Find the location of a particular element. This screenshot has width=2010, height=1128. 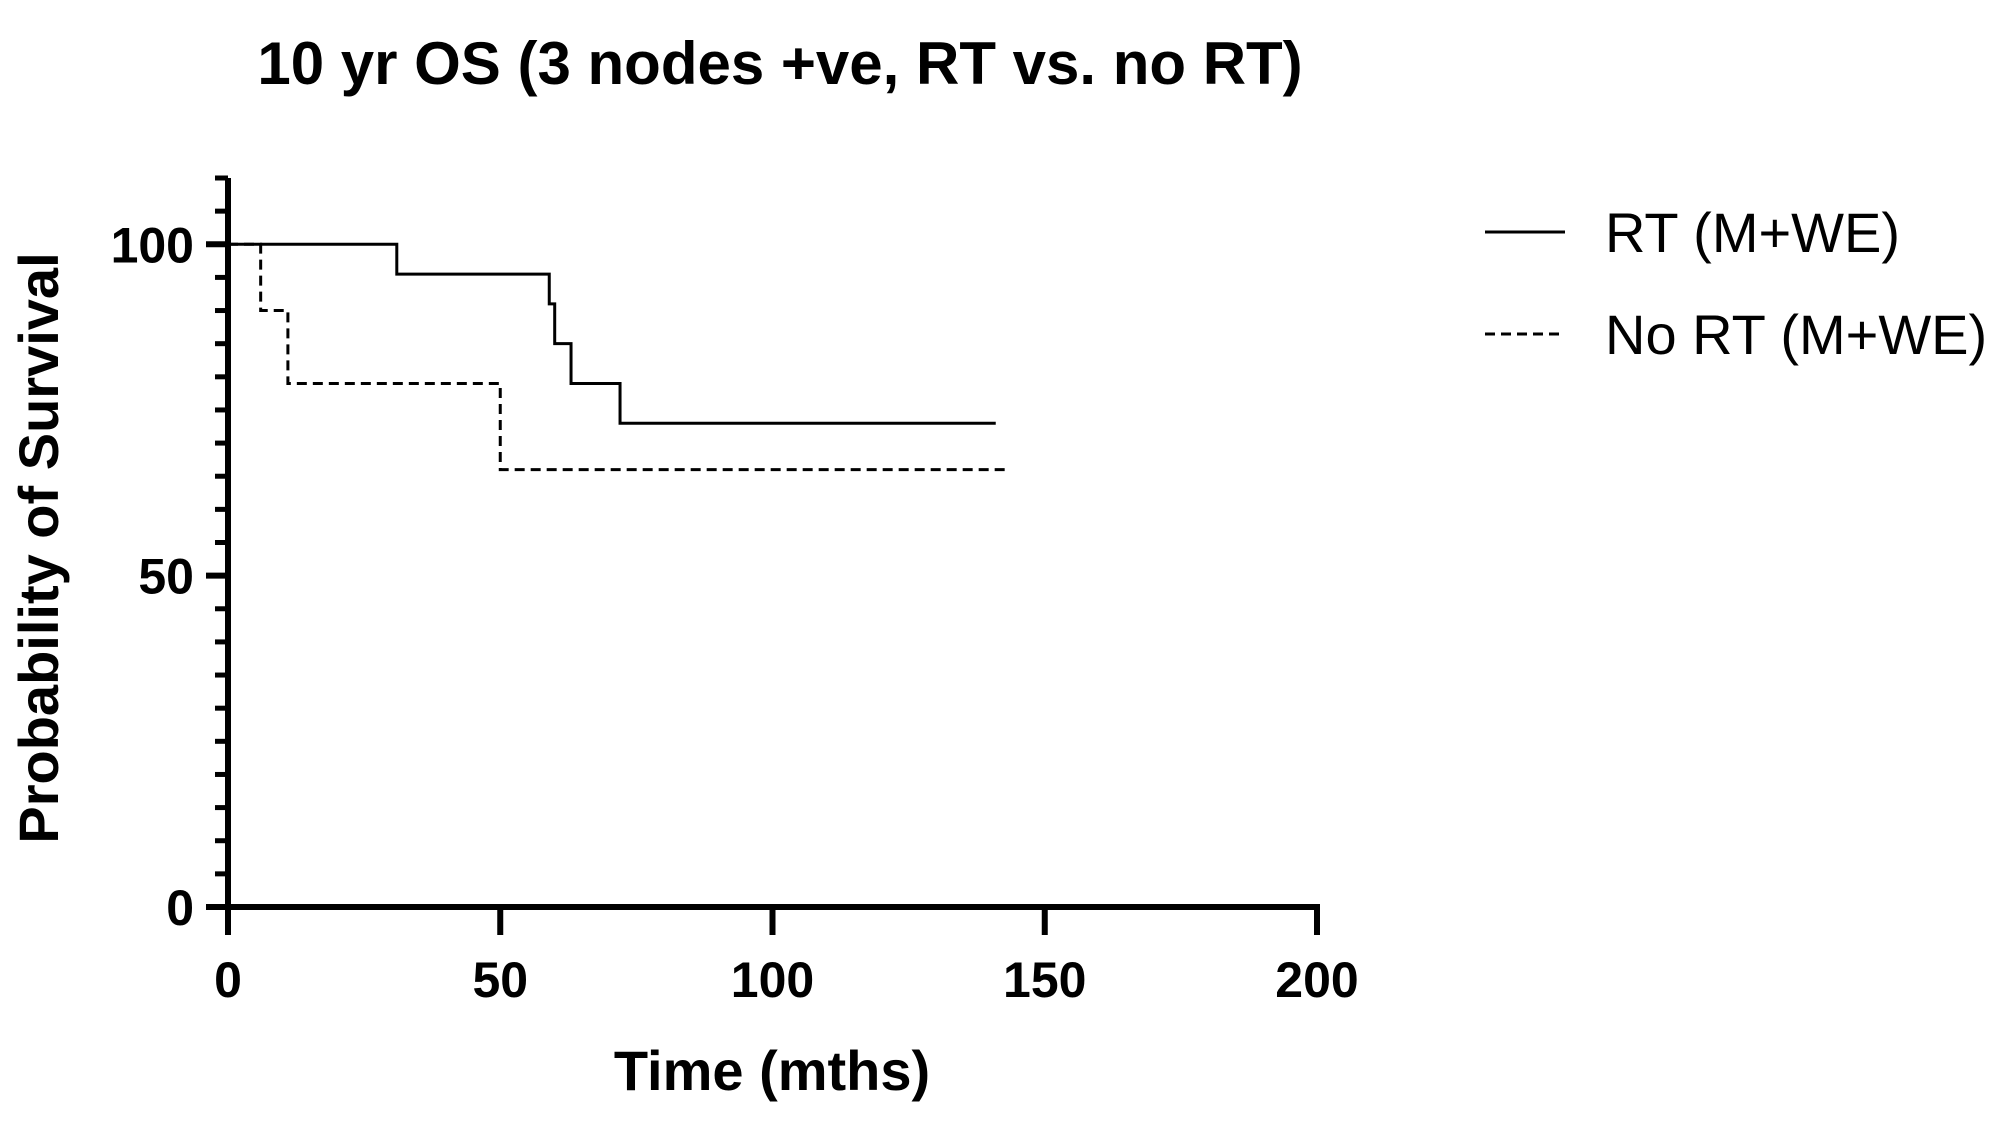

y-tick-label: 0 is located at coordinates (180, 908).